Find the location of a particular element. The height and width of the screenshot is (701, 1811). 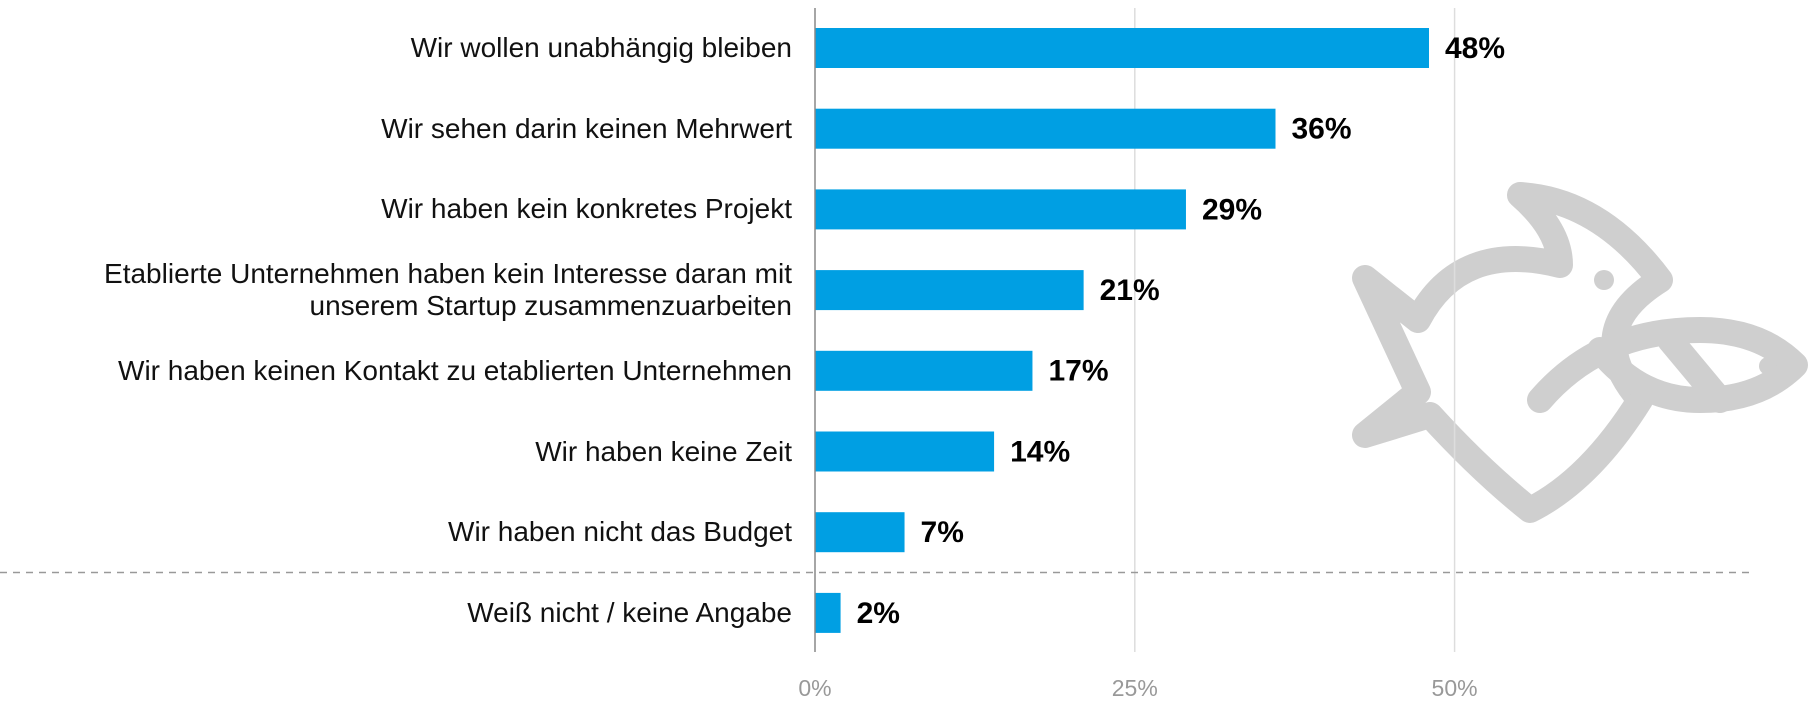

fish-icon is located at coordinates (1580, 352).